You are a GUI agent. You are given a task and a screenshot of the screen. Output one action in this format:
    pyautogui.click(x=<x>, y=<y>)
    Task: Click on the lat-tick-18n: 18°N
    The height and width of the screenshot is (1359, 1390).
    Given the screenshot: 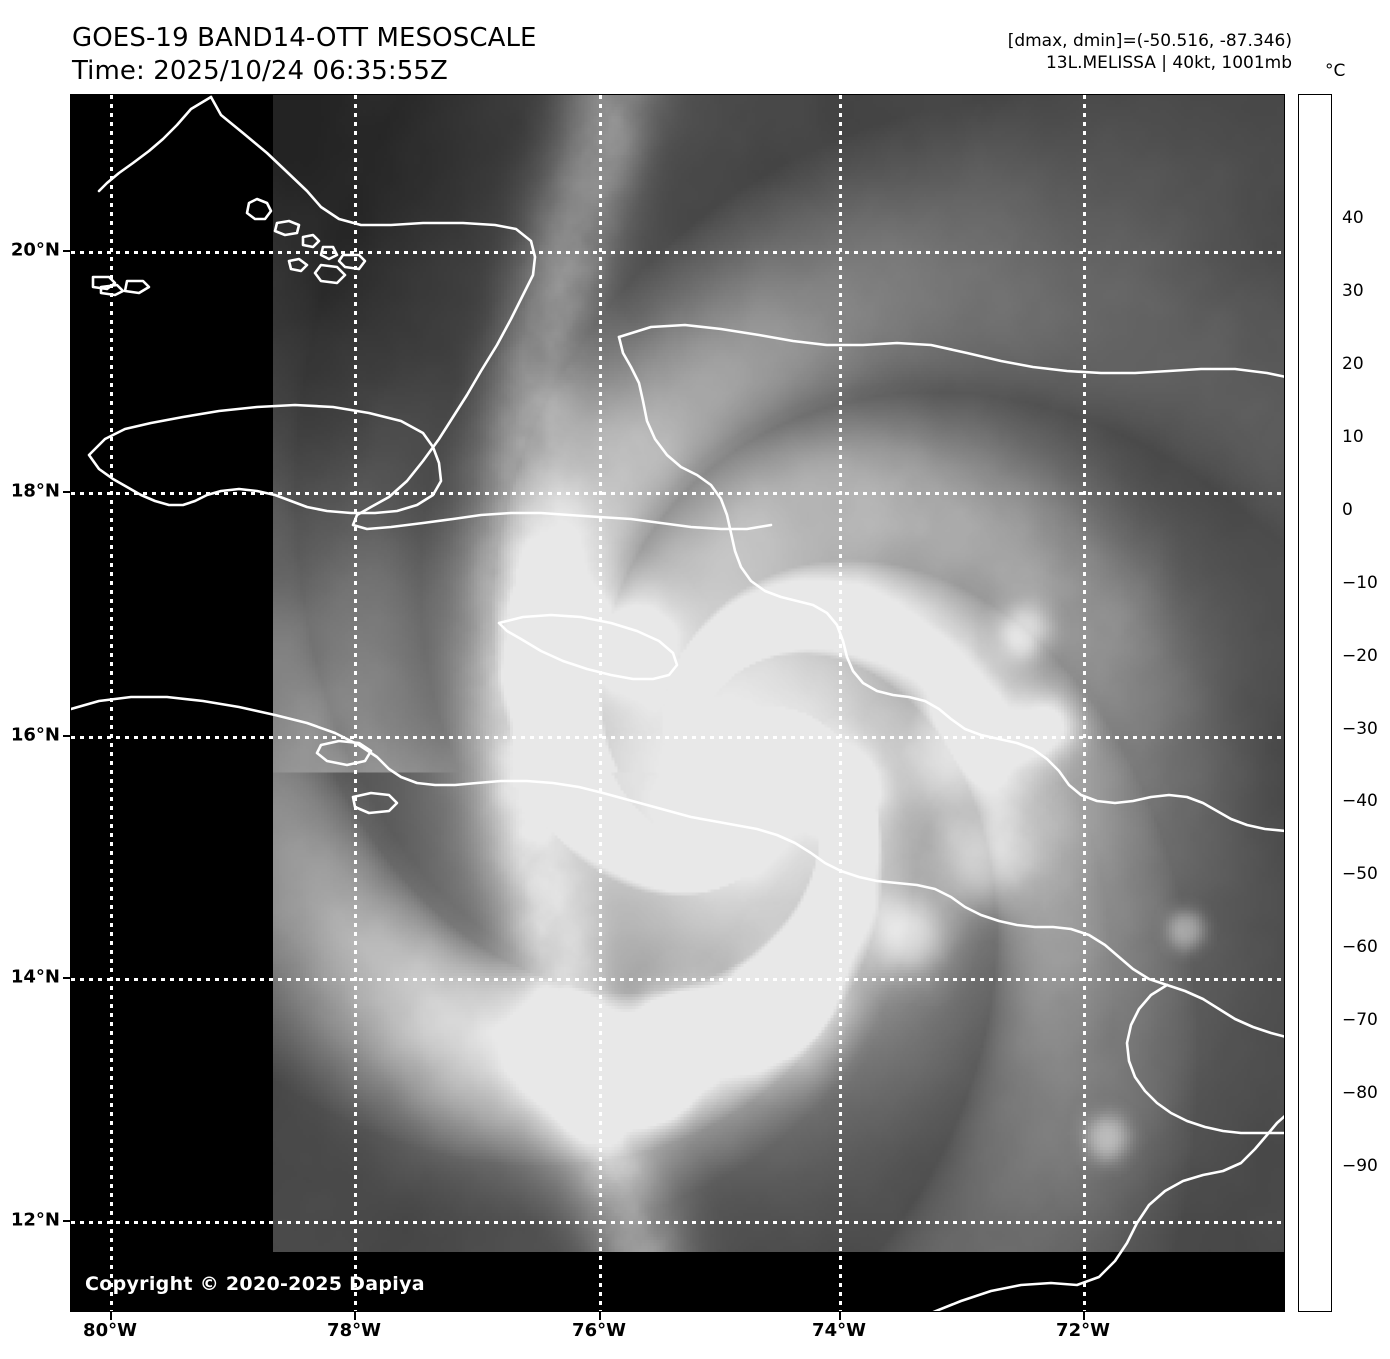 What is the action you would take?
    pyautogui.click(x=35, y=491)
    